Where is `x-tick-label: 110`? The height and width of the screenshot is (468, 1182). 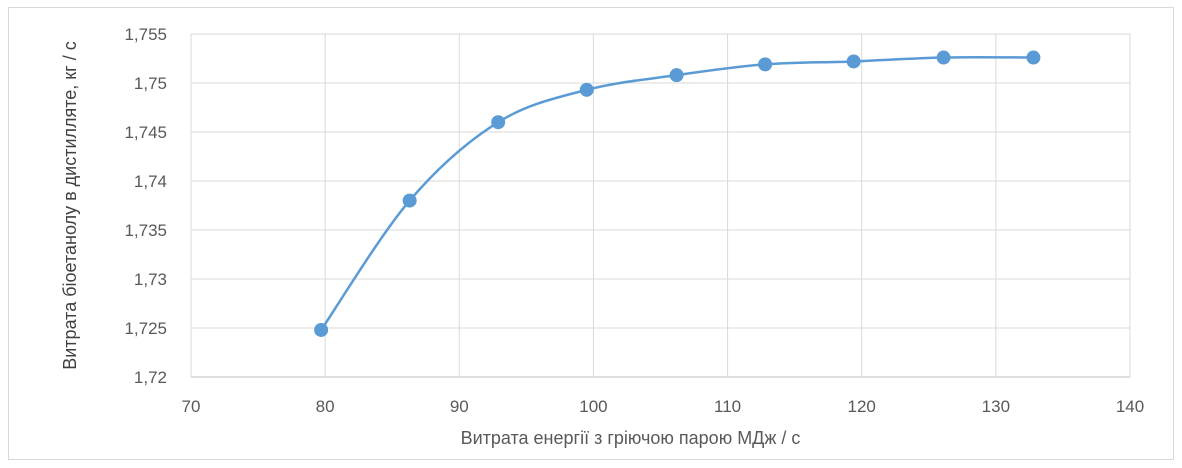 x-tick-label: 110 is located at coordinates (727, 406).